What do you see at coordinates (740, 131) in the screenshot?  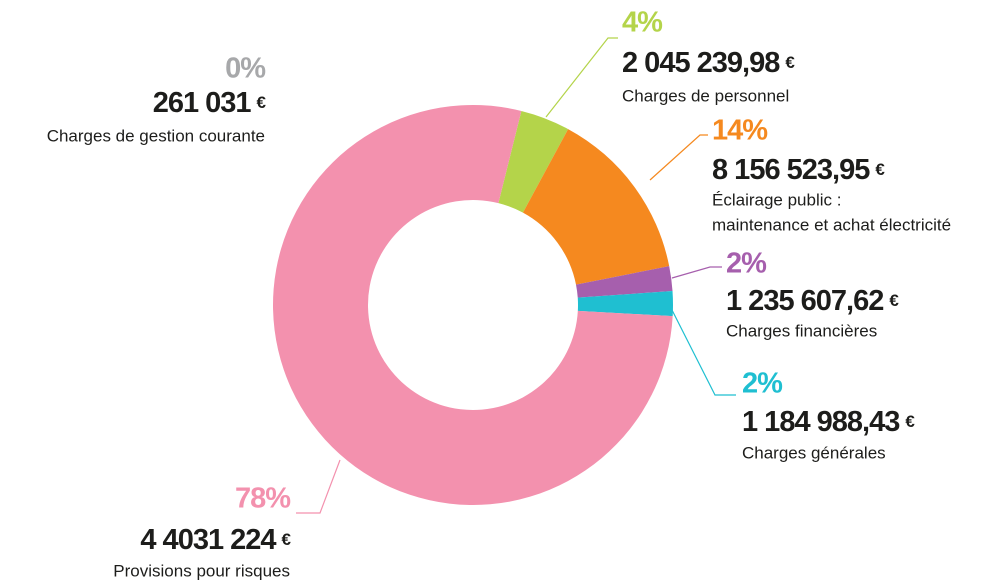 I see `percent-label: 14%` at bounding box center [740, 131].